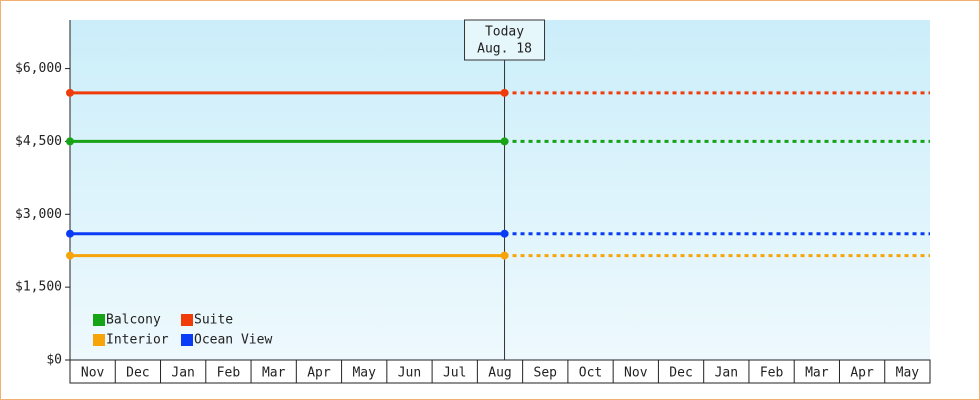 The image size is (980, 400). I want to click on x-axis-band, so click(500, 371).